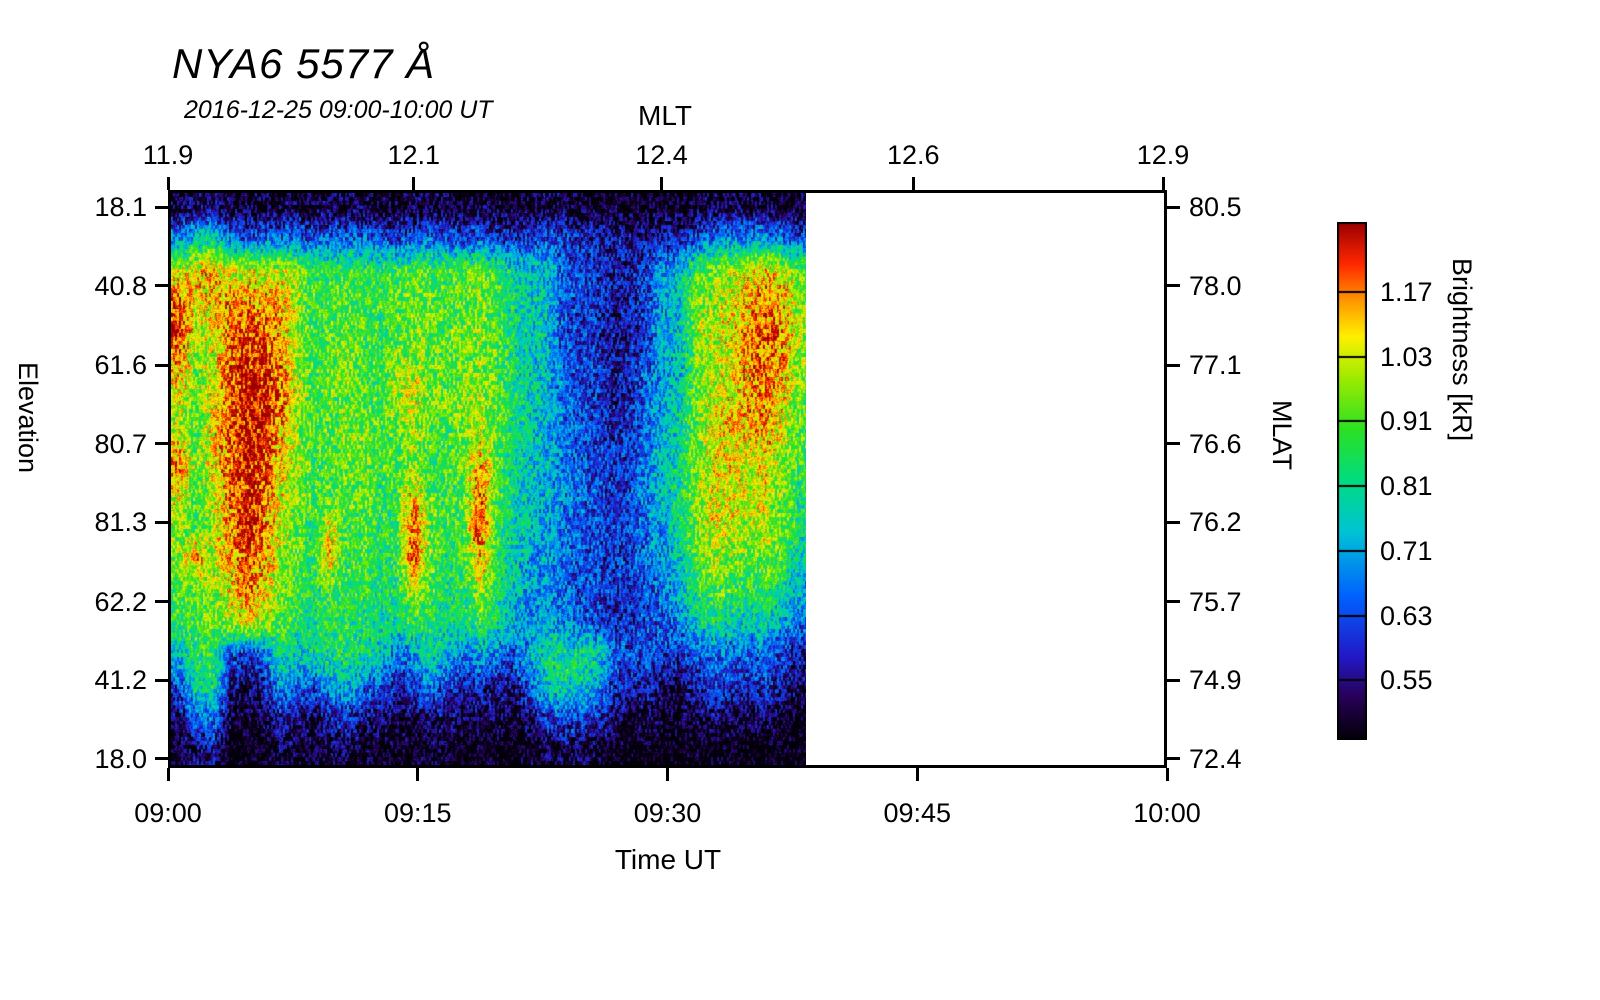 The image size is (1600, 1000). What do you see at coordinates (1215, 601) in the screenshot?
I see `right-axis-tick-label: 75.7` at bounding box center [1215, 601].